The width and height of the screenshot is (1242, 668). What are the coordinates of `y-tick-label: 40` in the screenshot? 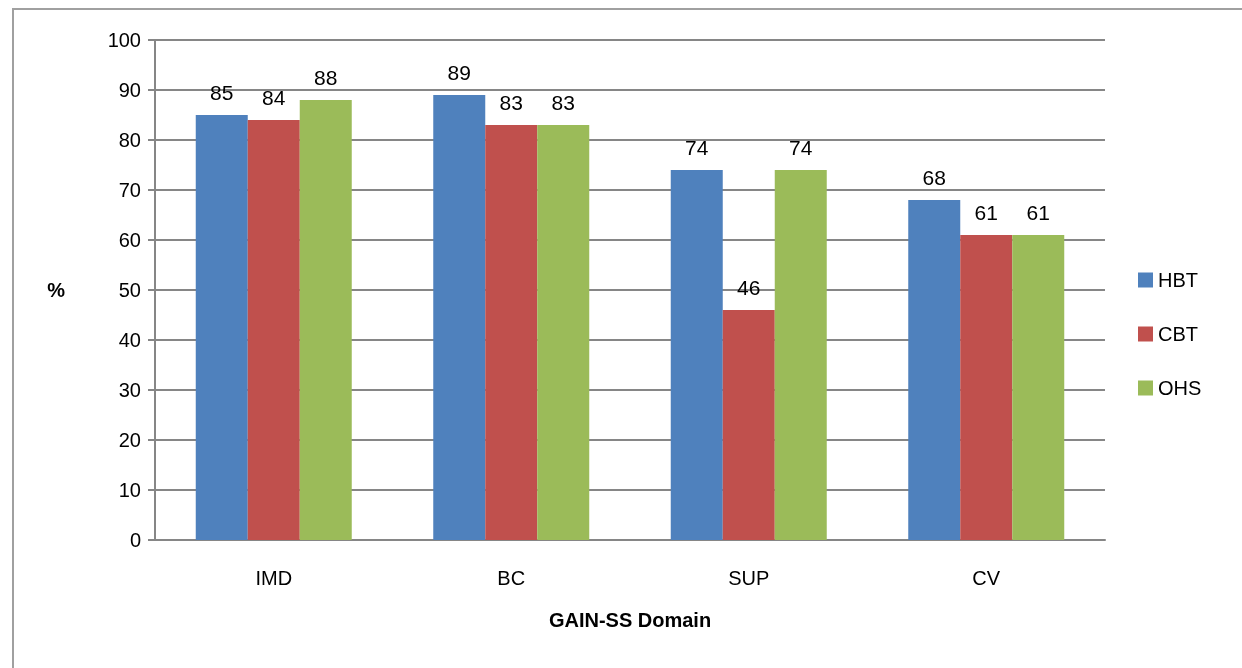 It's located at (129, 340).